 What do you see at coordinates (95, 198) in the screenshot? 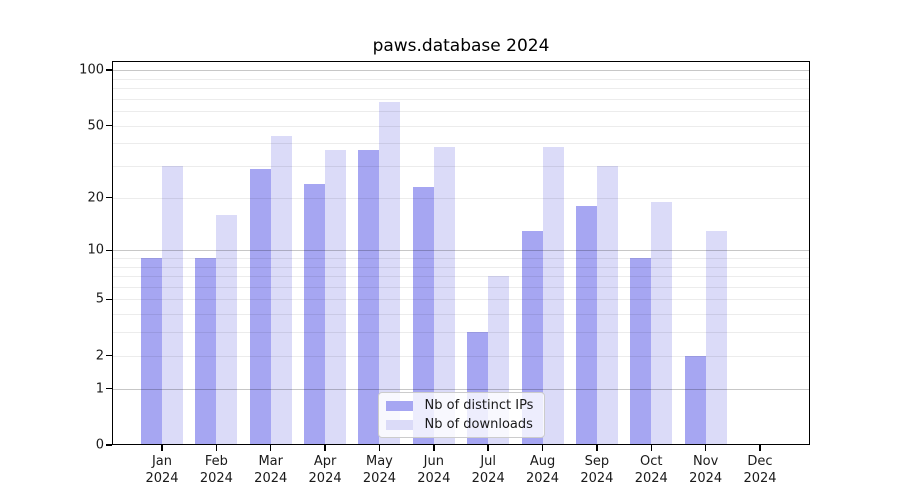
I see `y-tick-label: 20` at bounding box center [95, 198].